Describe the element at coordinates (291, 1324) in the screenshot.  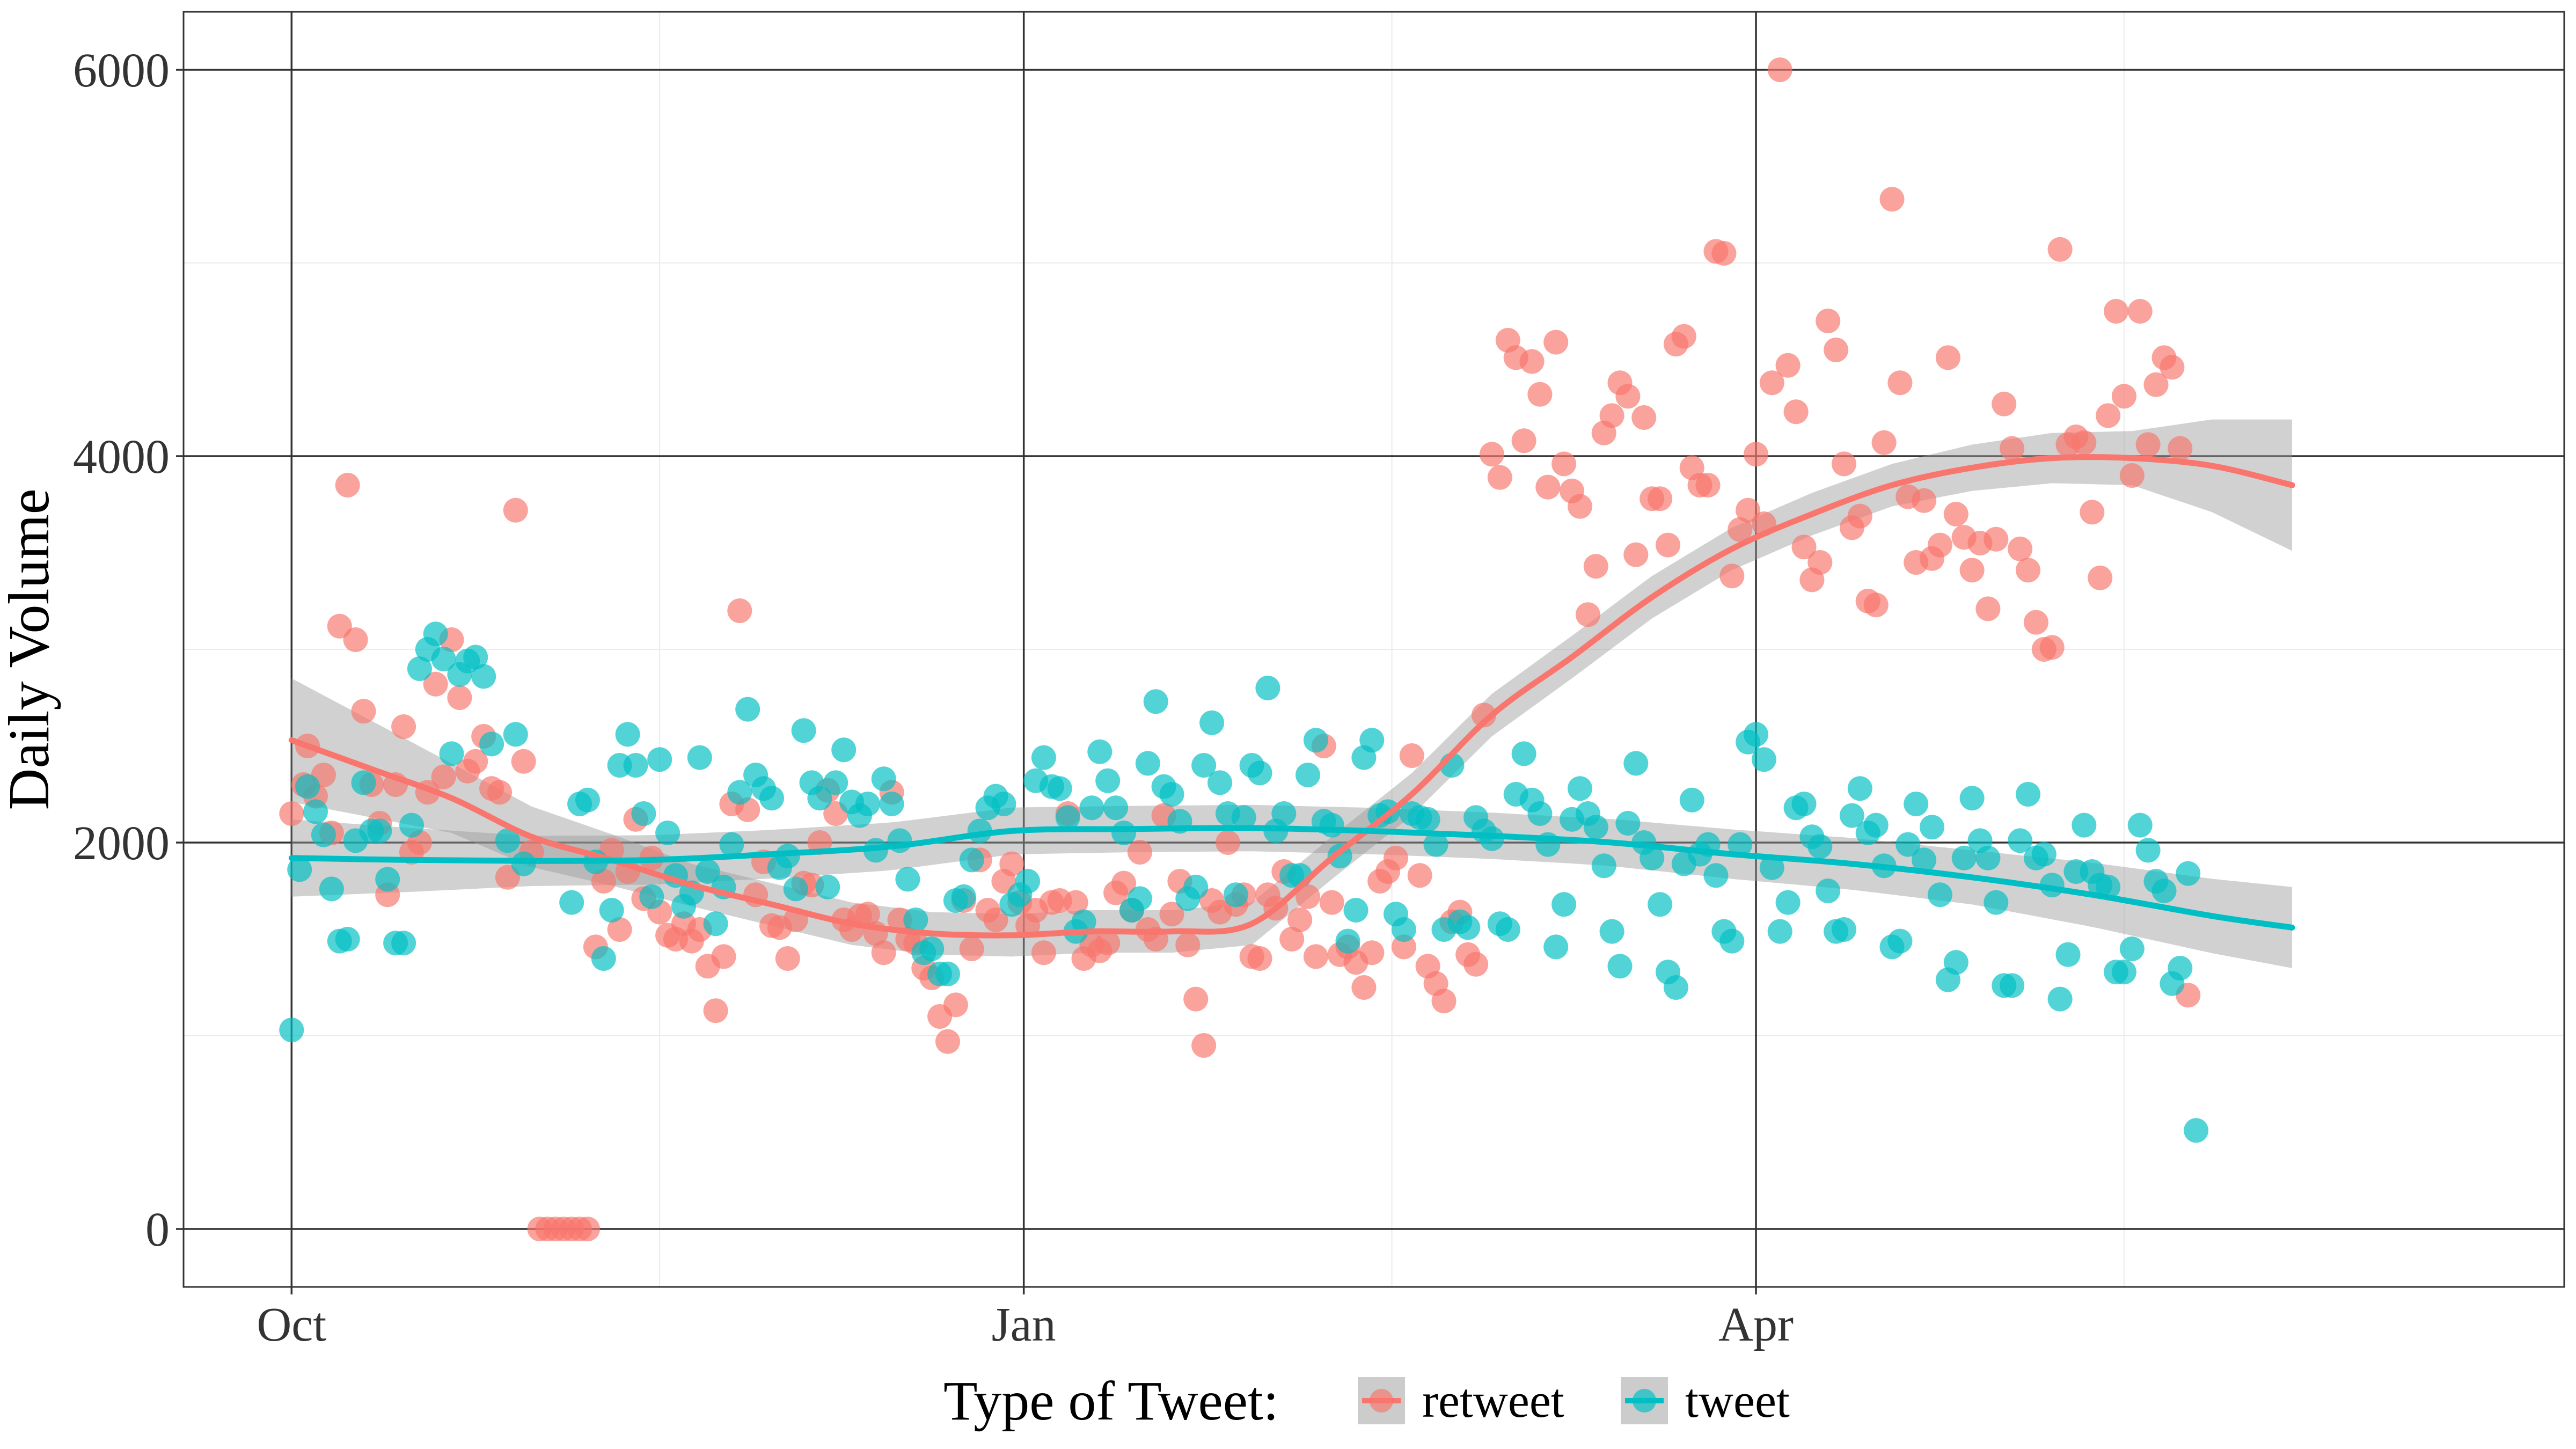
I see `x-tick-label: Oct` at that location.